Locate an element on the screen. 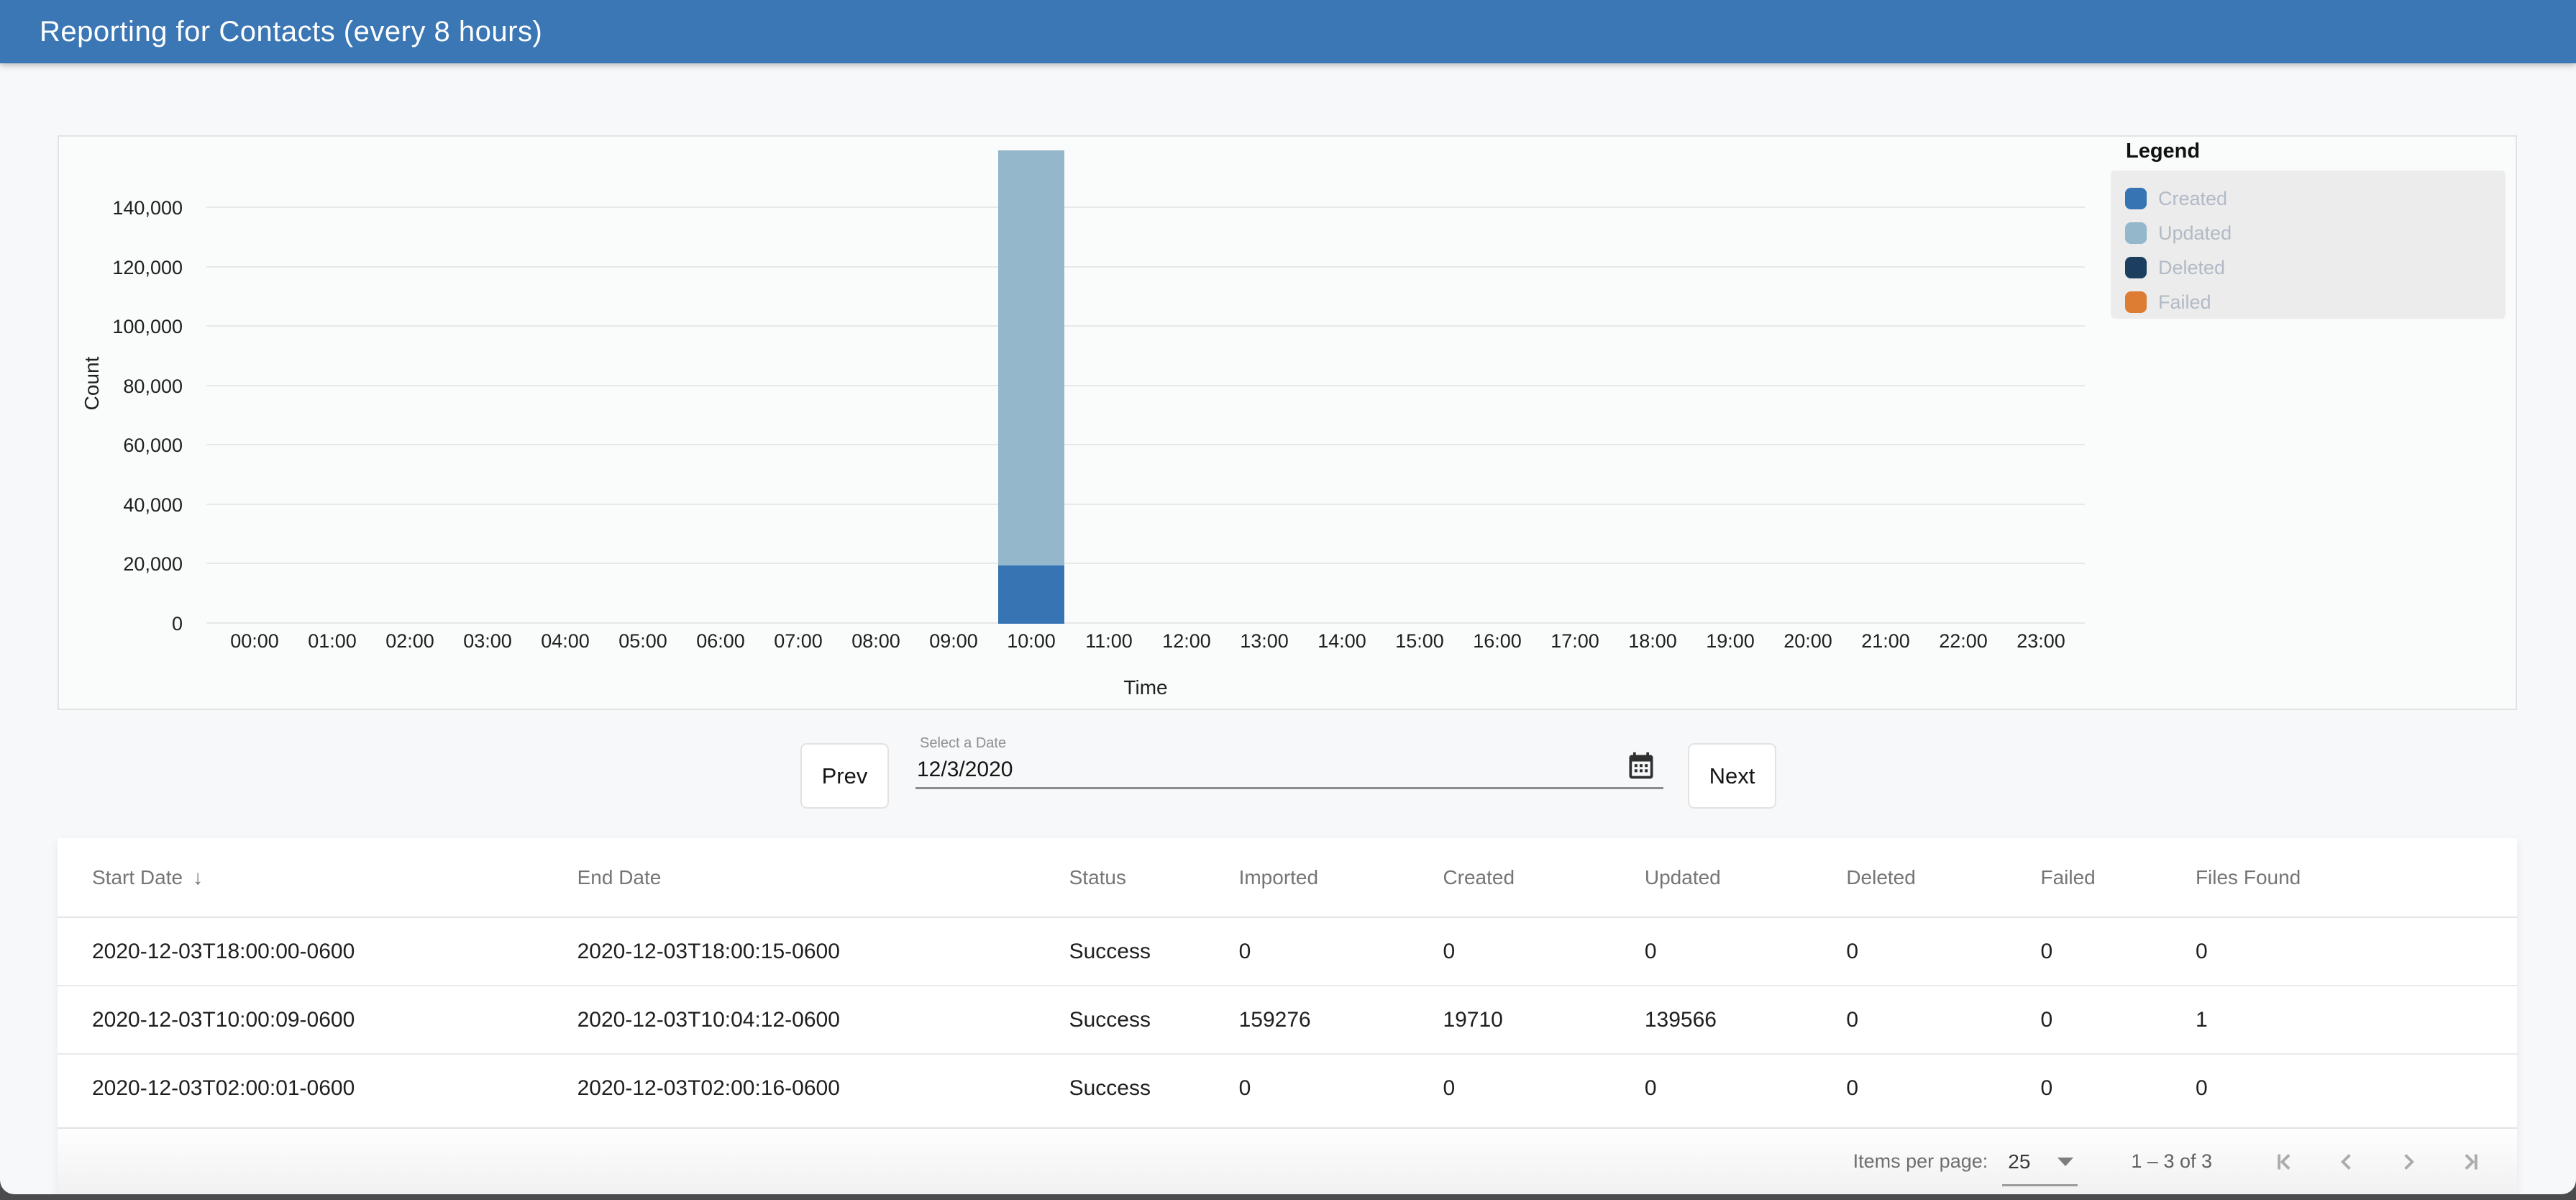 The height and width of the screenshot is (1200, 2576). last-page-button is located at coordinates (2470, 1162).